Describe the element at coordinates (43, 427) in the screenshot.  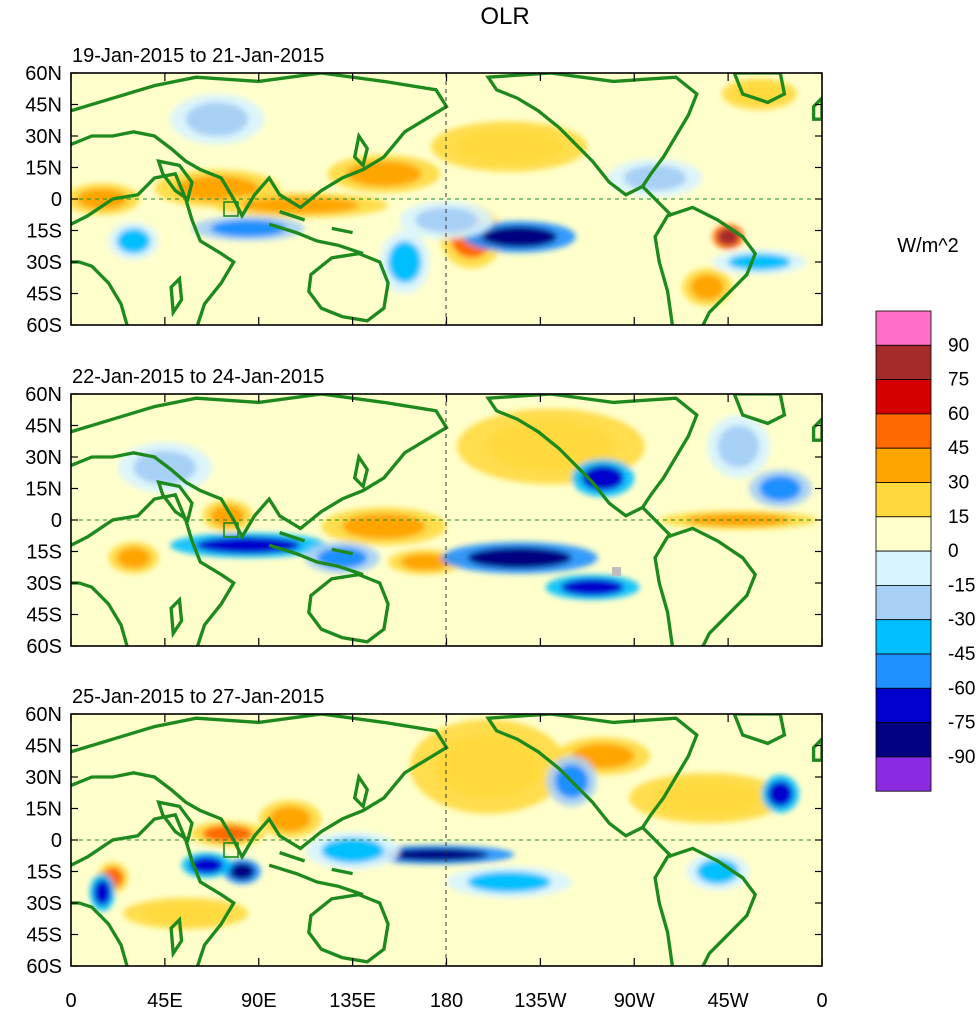
I see `panel-2-y-tick-label: 45N` at that location.